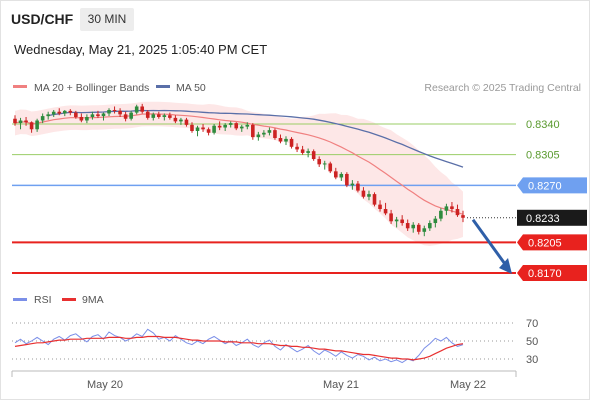  I want to click on forecast-arrow-shaft, so click(489, 241).